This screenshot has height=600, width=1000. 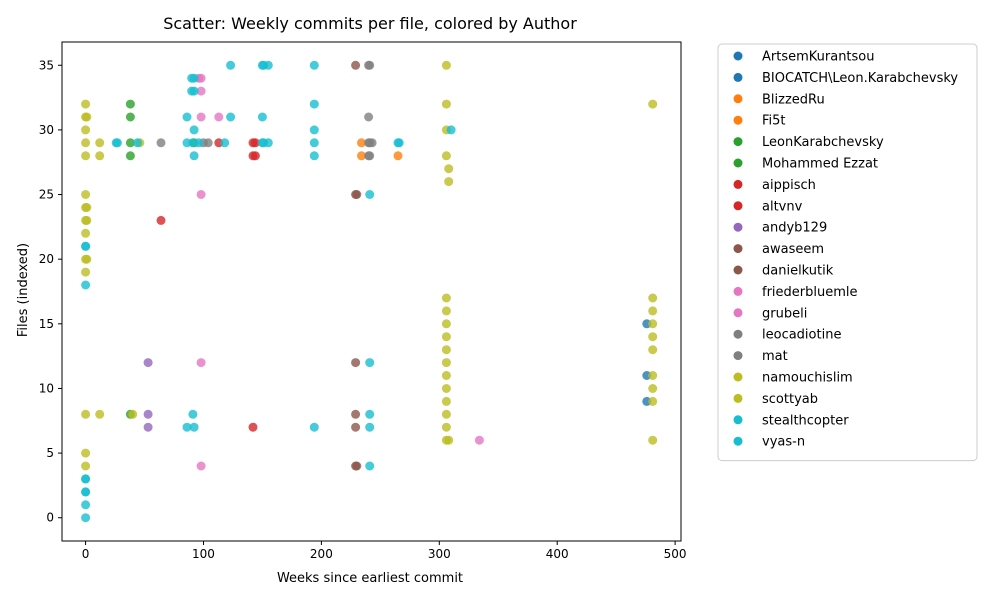 I want to click on x-tick-label: 100, so click(x=203, y=554).